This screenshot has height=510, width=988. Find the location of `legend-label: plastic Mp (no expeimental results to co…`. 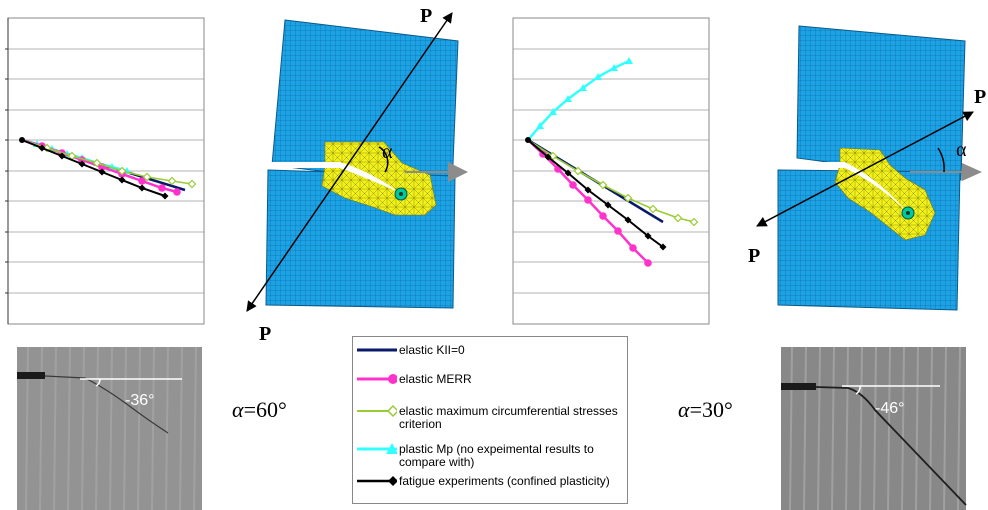

legend-label: plastic Mp (no expeimental results to co… is located at coordinates (496, 455).